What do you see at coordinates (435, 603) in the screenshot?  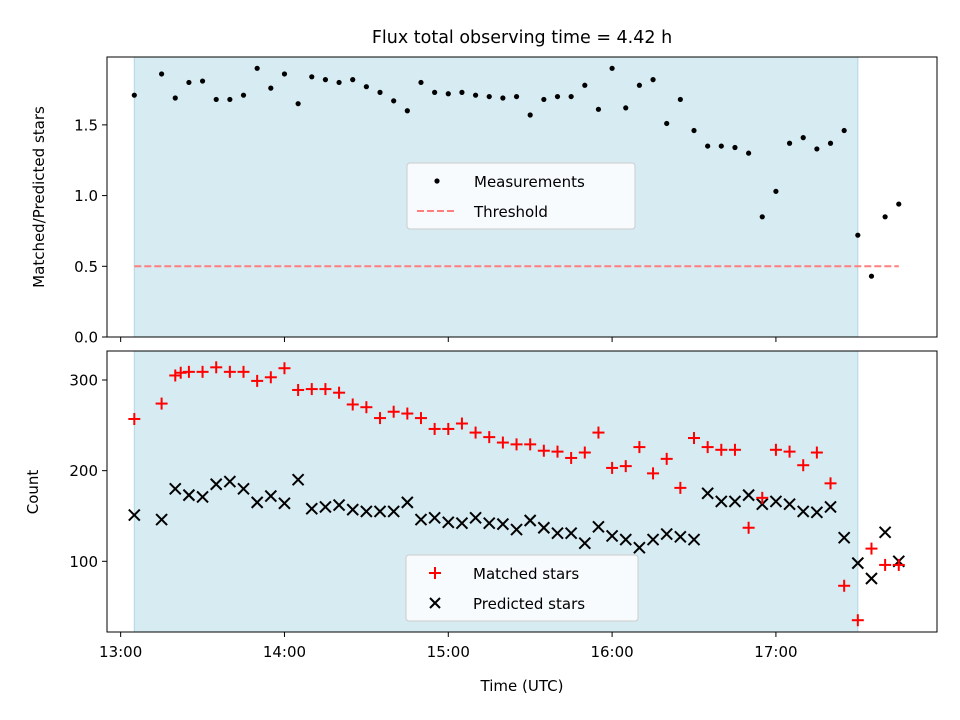 I see `legend-predicted-marker` at bounding box center [435, 603].